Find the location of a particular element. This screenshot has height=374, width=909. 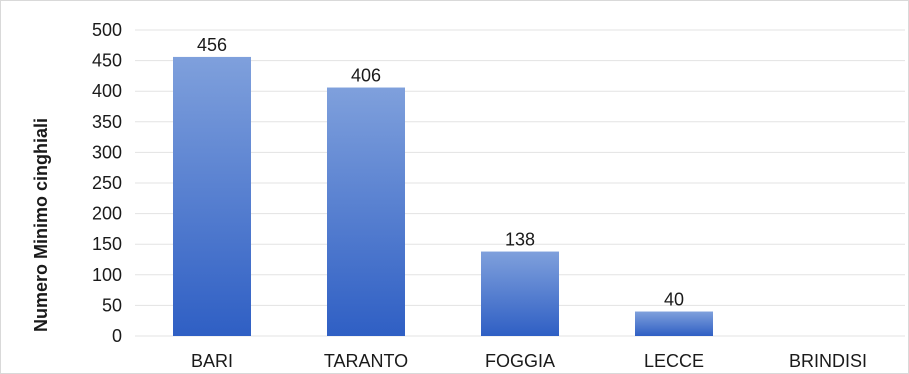

y-tick-label: 50 is located at coordinates (112, 305).